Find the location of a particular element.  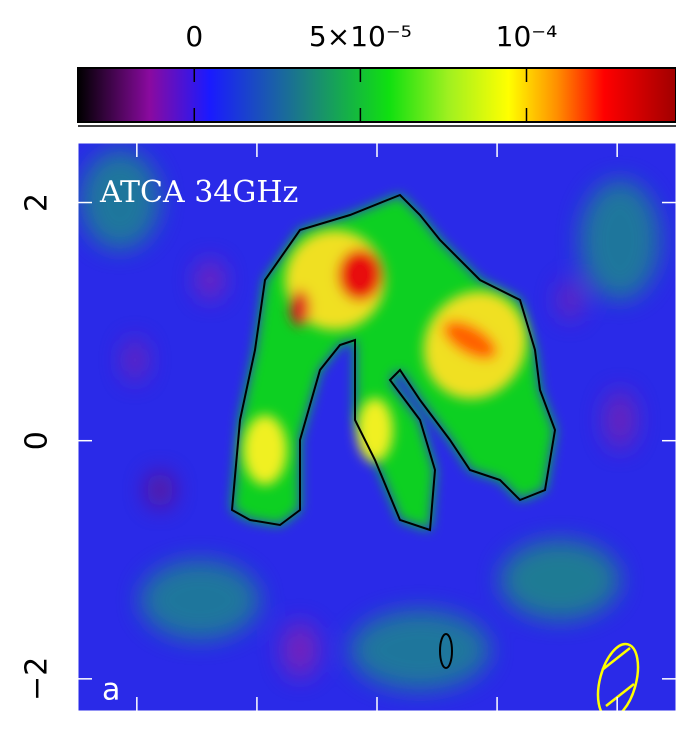

y-tick-label: 2 is located at coordinates (37, 202).